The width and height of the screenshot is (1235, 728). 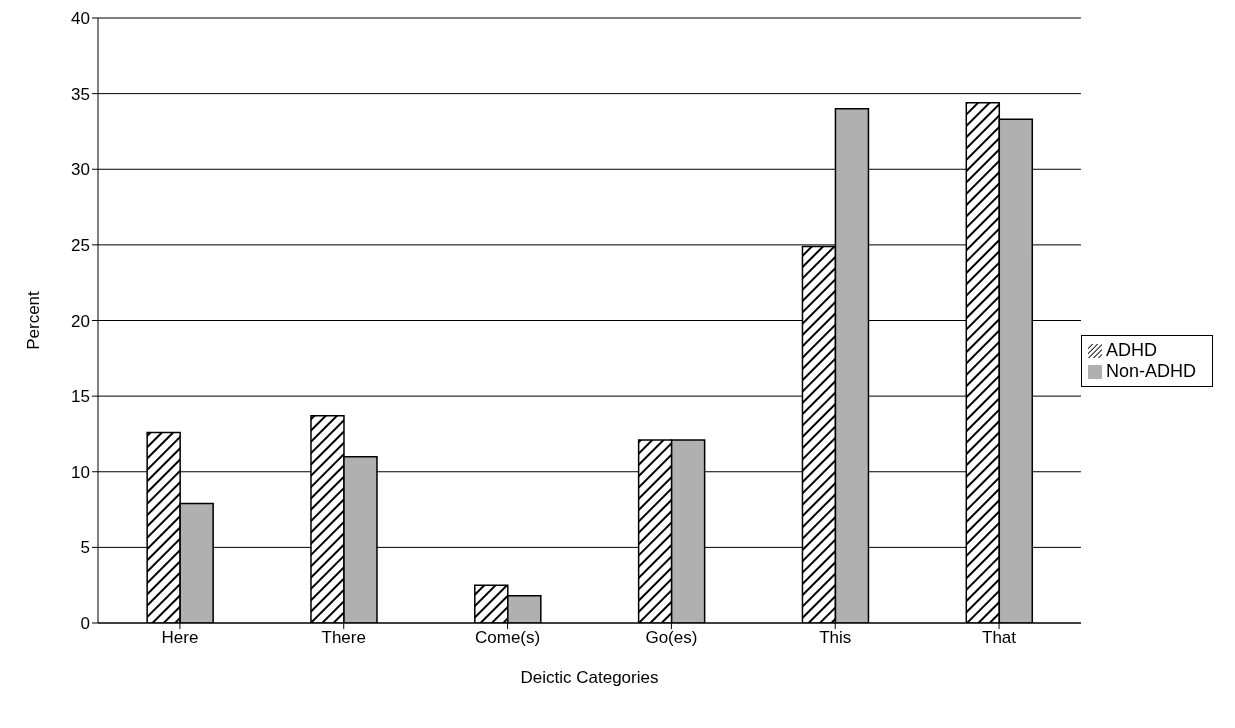 I want to click on y-axis-title: Percent, so click(x=34, y=320).